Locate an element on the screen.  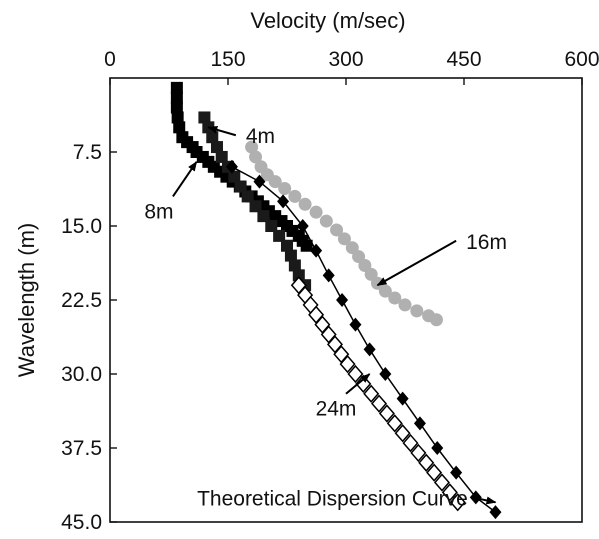
annotation-4m-arrow is located at coordinates (222, 131).